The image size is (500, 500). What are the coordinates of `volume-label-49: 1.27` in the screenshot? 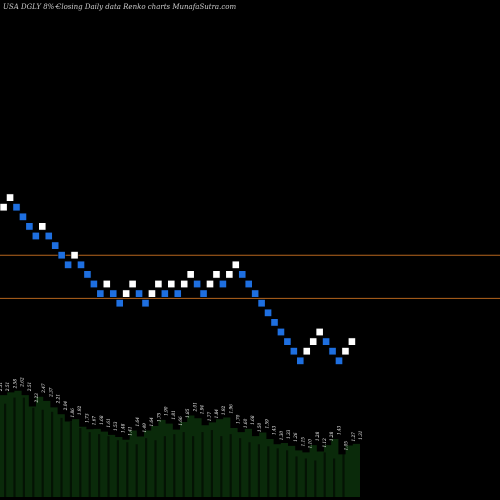 It's located at (353, 437).